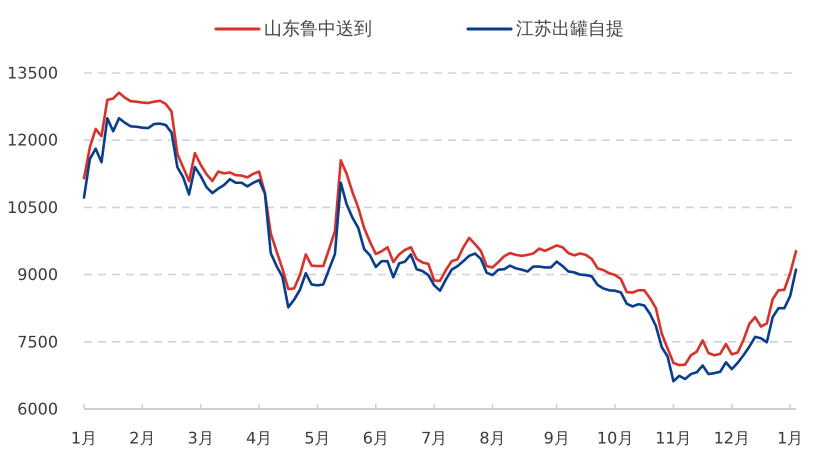 This screenshot has height=460, width=815. Describe the element at coordinates (32, 73) in the screenshot. I see `y-tick-label: 13500` at that location.